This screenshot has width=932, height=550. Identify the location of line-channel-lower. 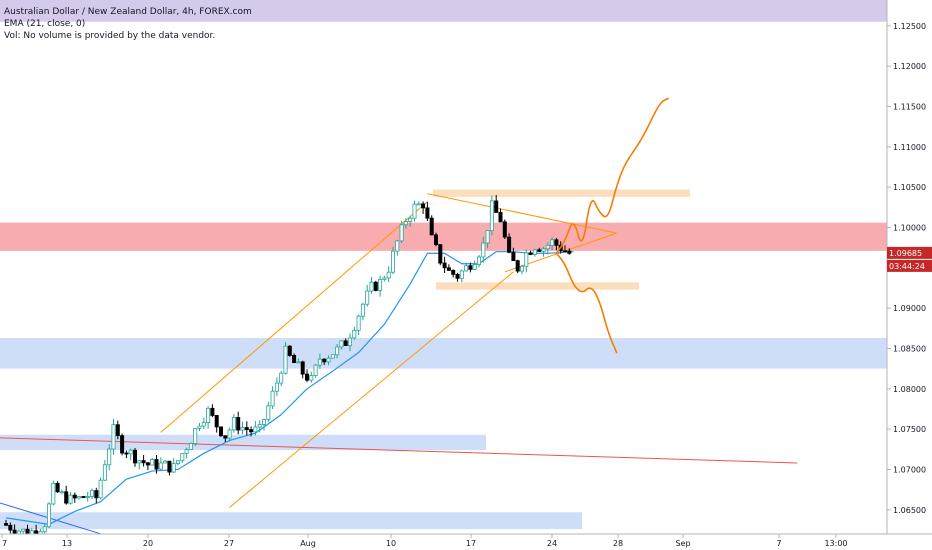
(371, 389).